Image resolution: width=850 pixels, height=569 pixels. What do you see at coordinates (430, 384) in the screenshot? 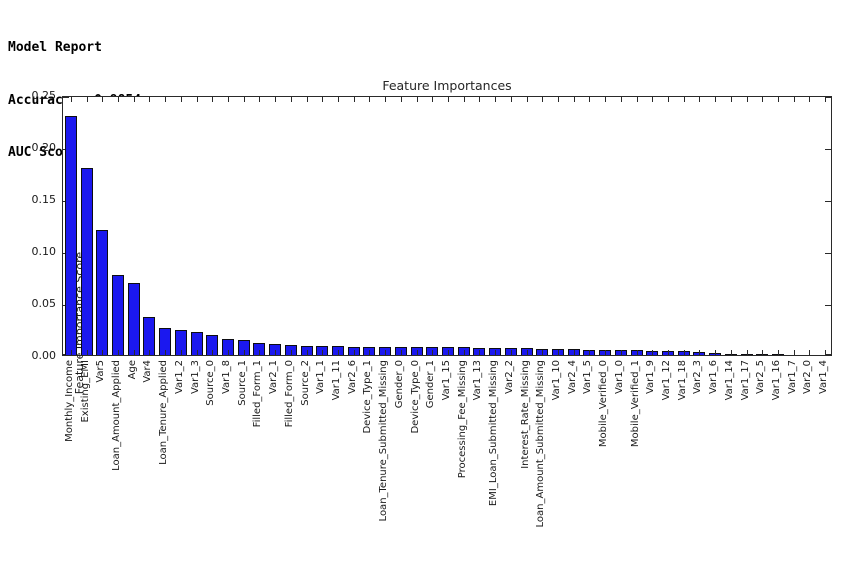
I see `x-tick-label: Gender_1` at bounding box center [430, 384].